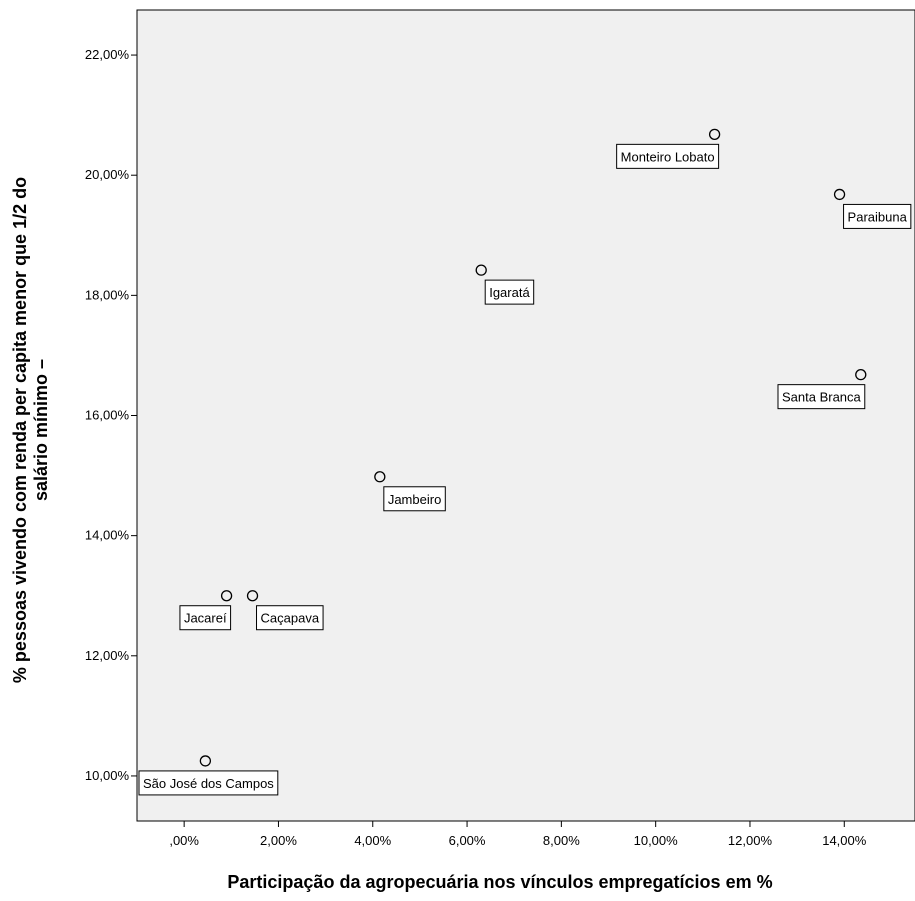 Image resolution: width=915 pixels, height=901 pixels. I want to click on point-label-text: Paraibuna, so click(878, 216).